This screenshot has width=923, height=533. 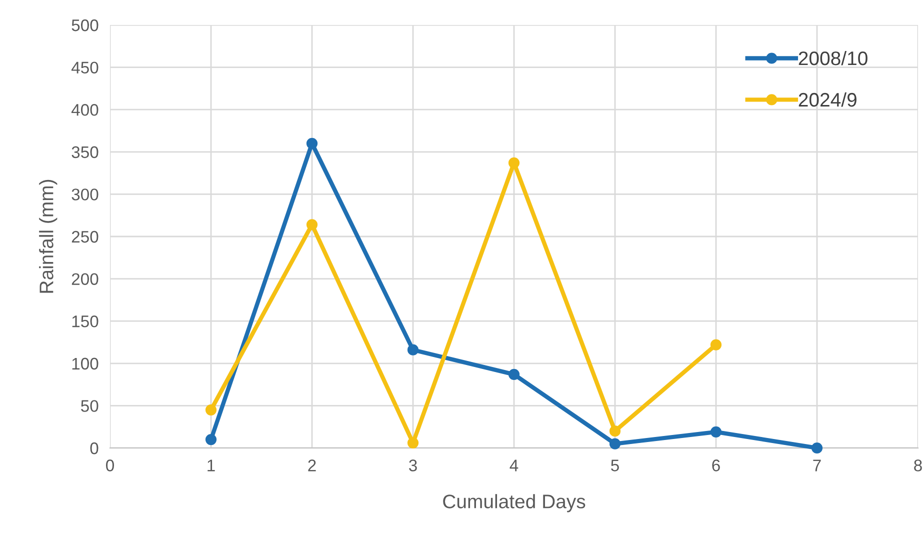 What do you see at coordinates (85, 236) in the screenshot?
I see `y-tick-label: 250` at bounding box center [85, 236].